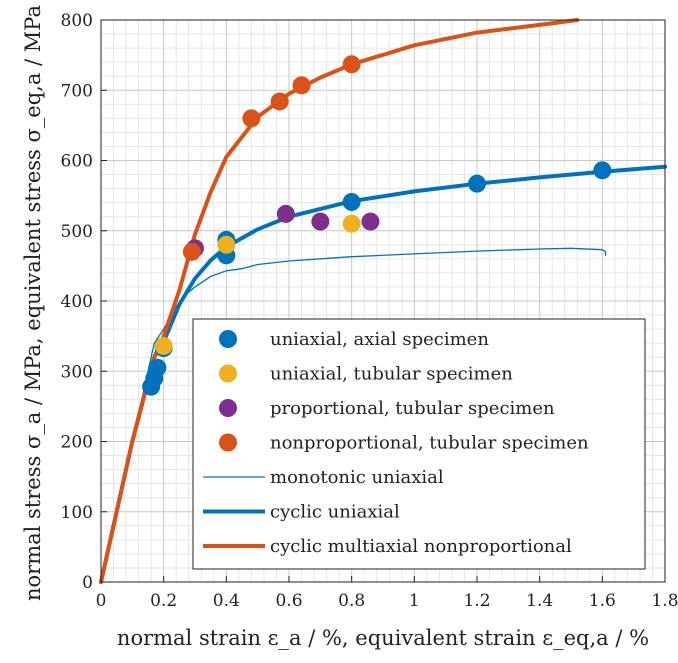 This screenshot has height=663, width=678. Describe the element at coordinates (412, 408) in the screenshot. I see `legend-label-proportional-tubular-specimen: proportional, tubular specimen` at that location.